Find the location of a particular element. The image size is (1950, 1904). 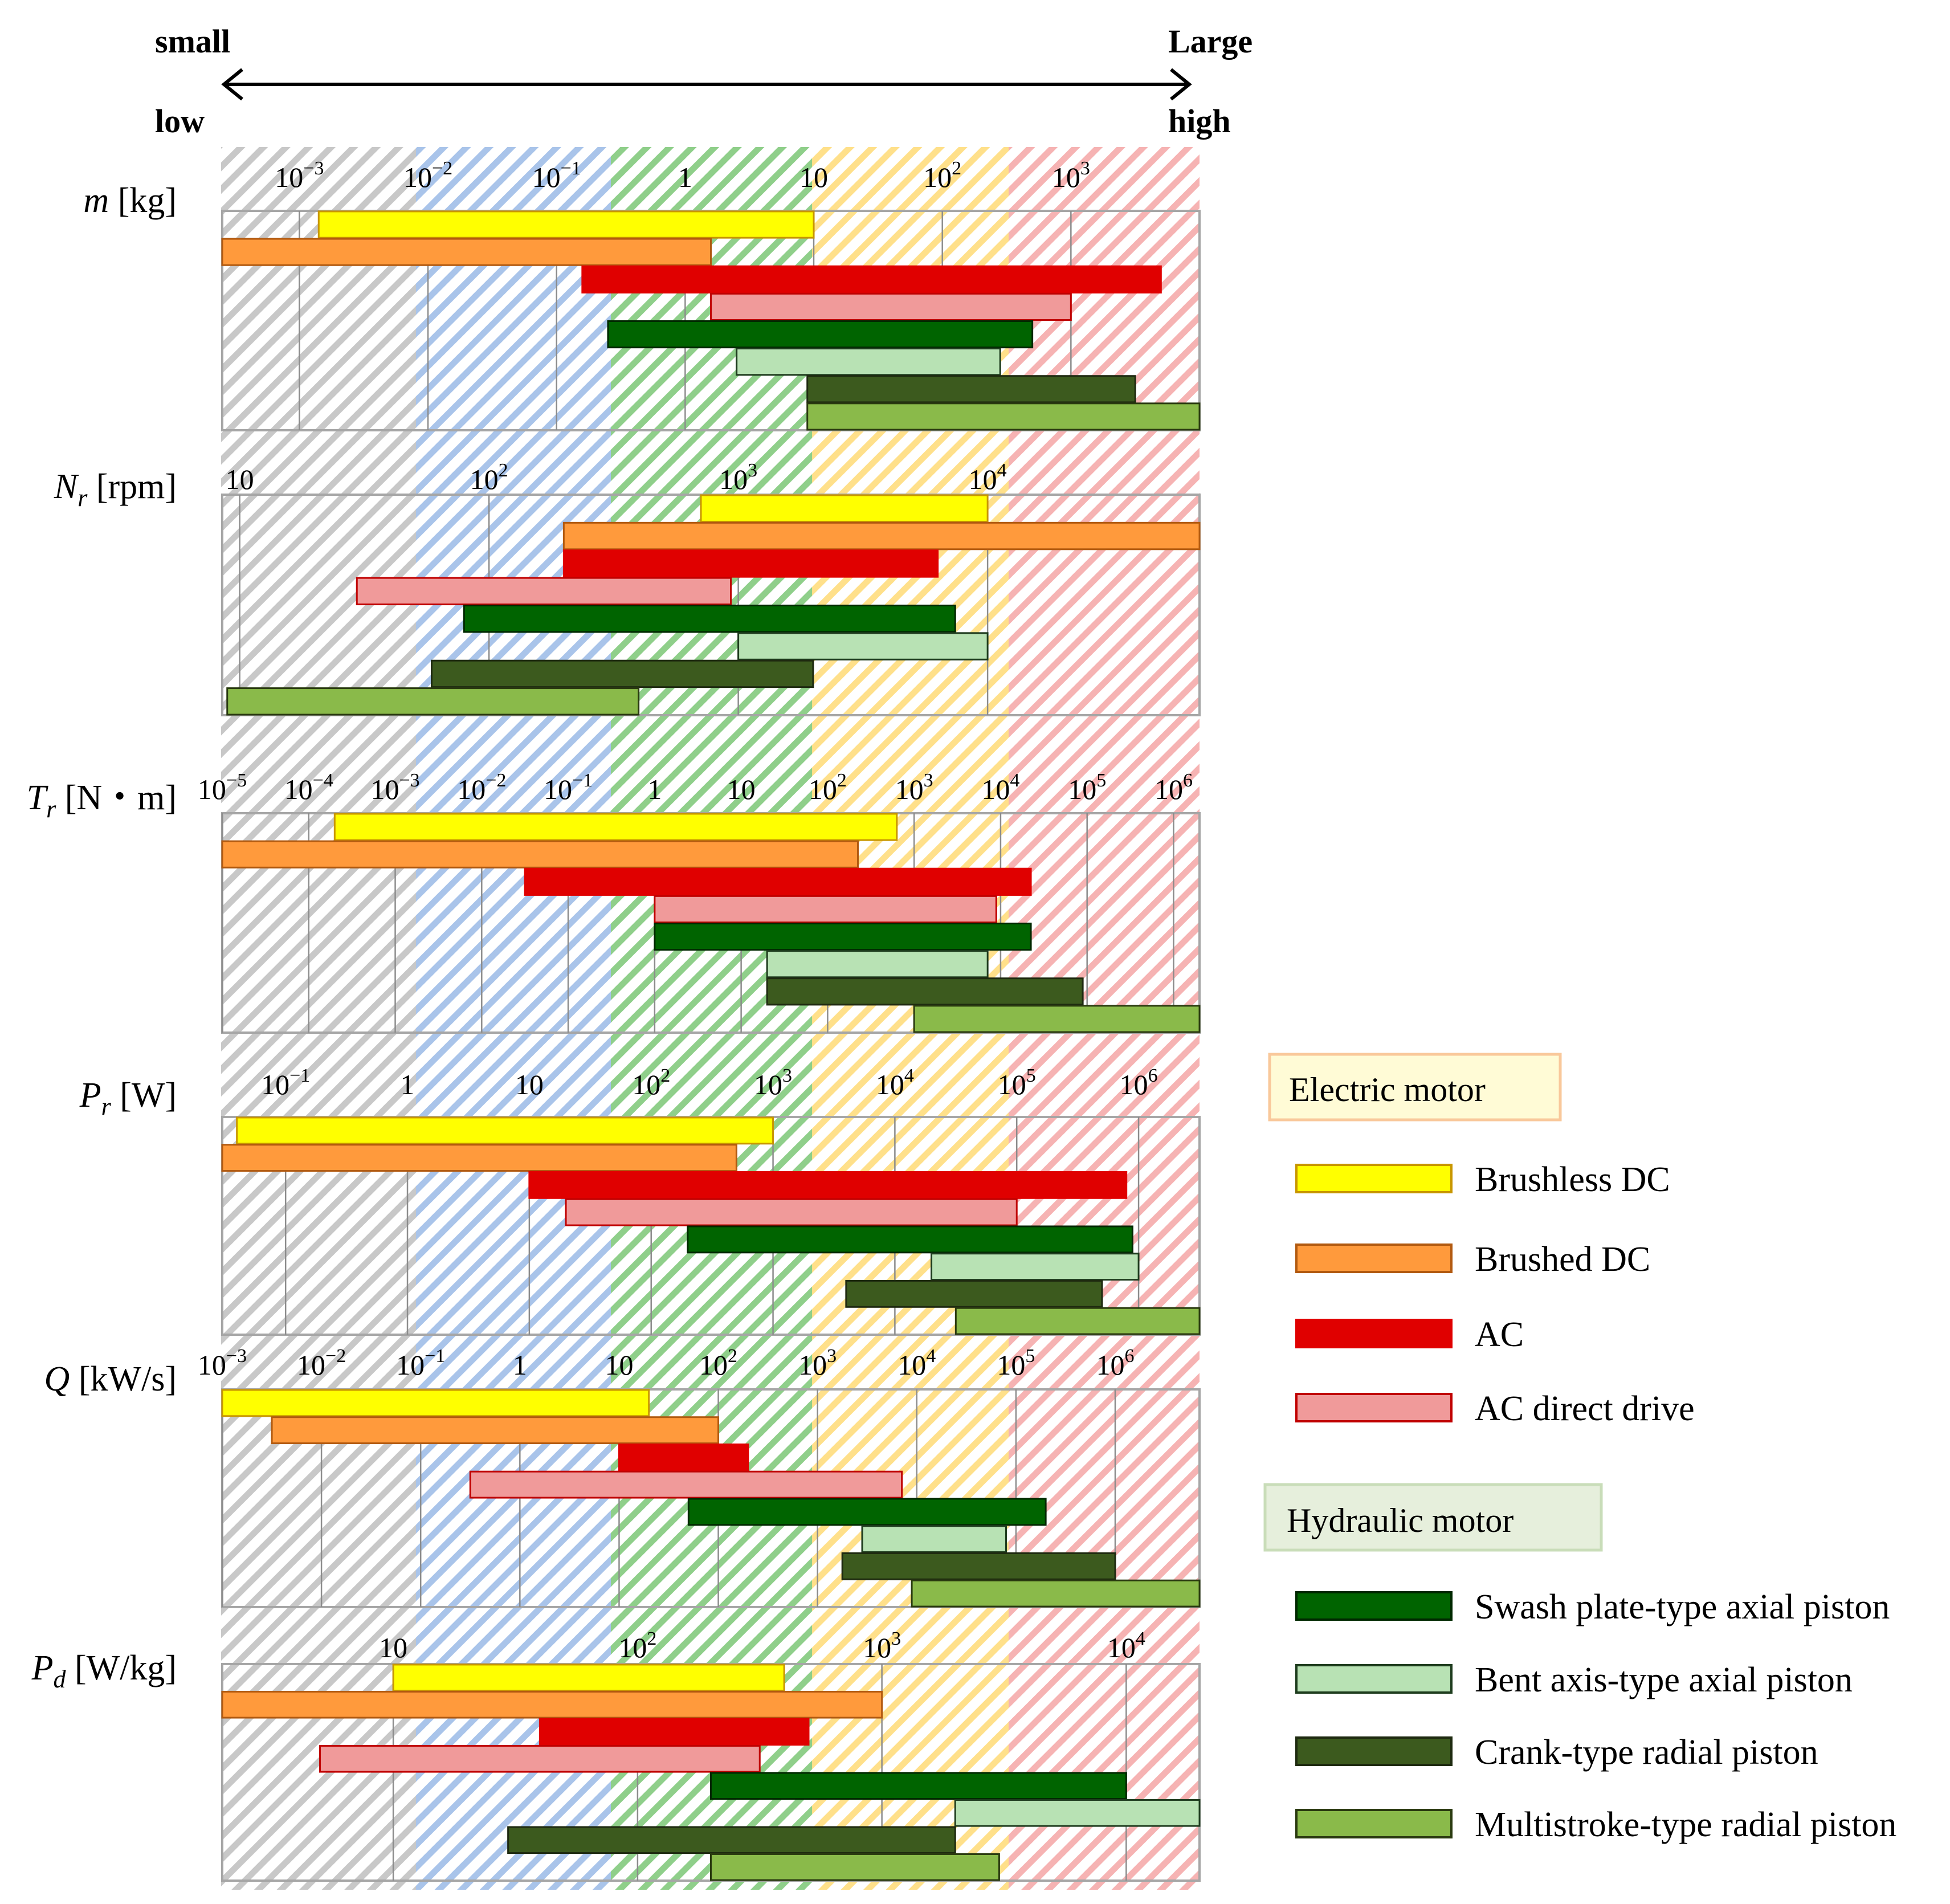

legend-label-bldc: Brushless DC is located at coordinates (1572, 1179).